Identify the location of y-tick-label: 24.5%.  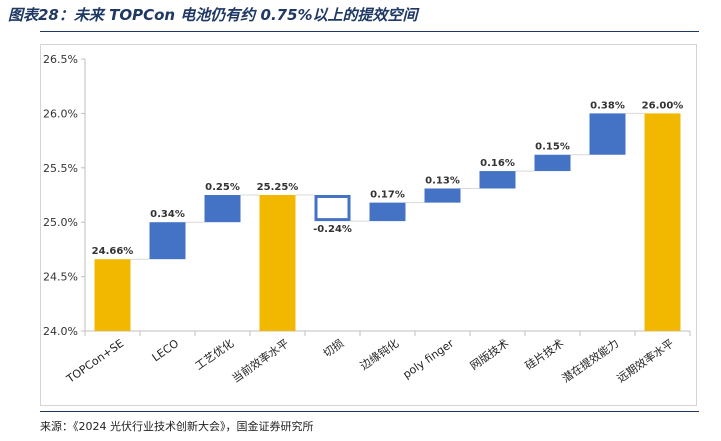
(60, 277).